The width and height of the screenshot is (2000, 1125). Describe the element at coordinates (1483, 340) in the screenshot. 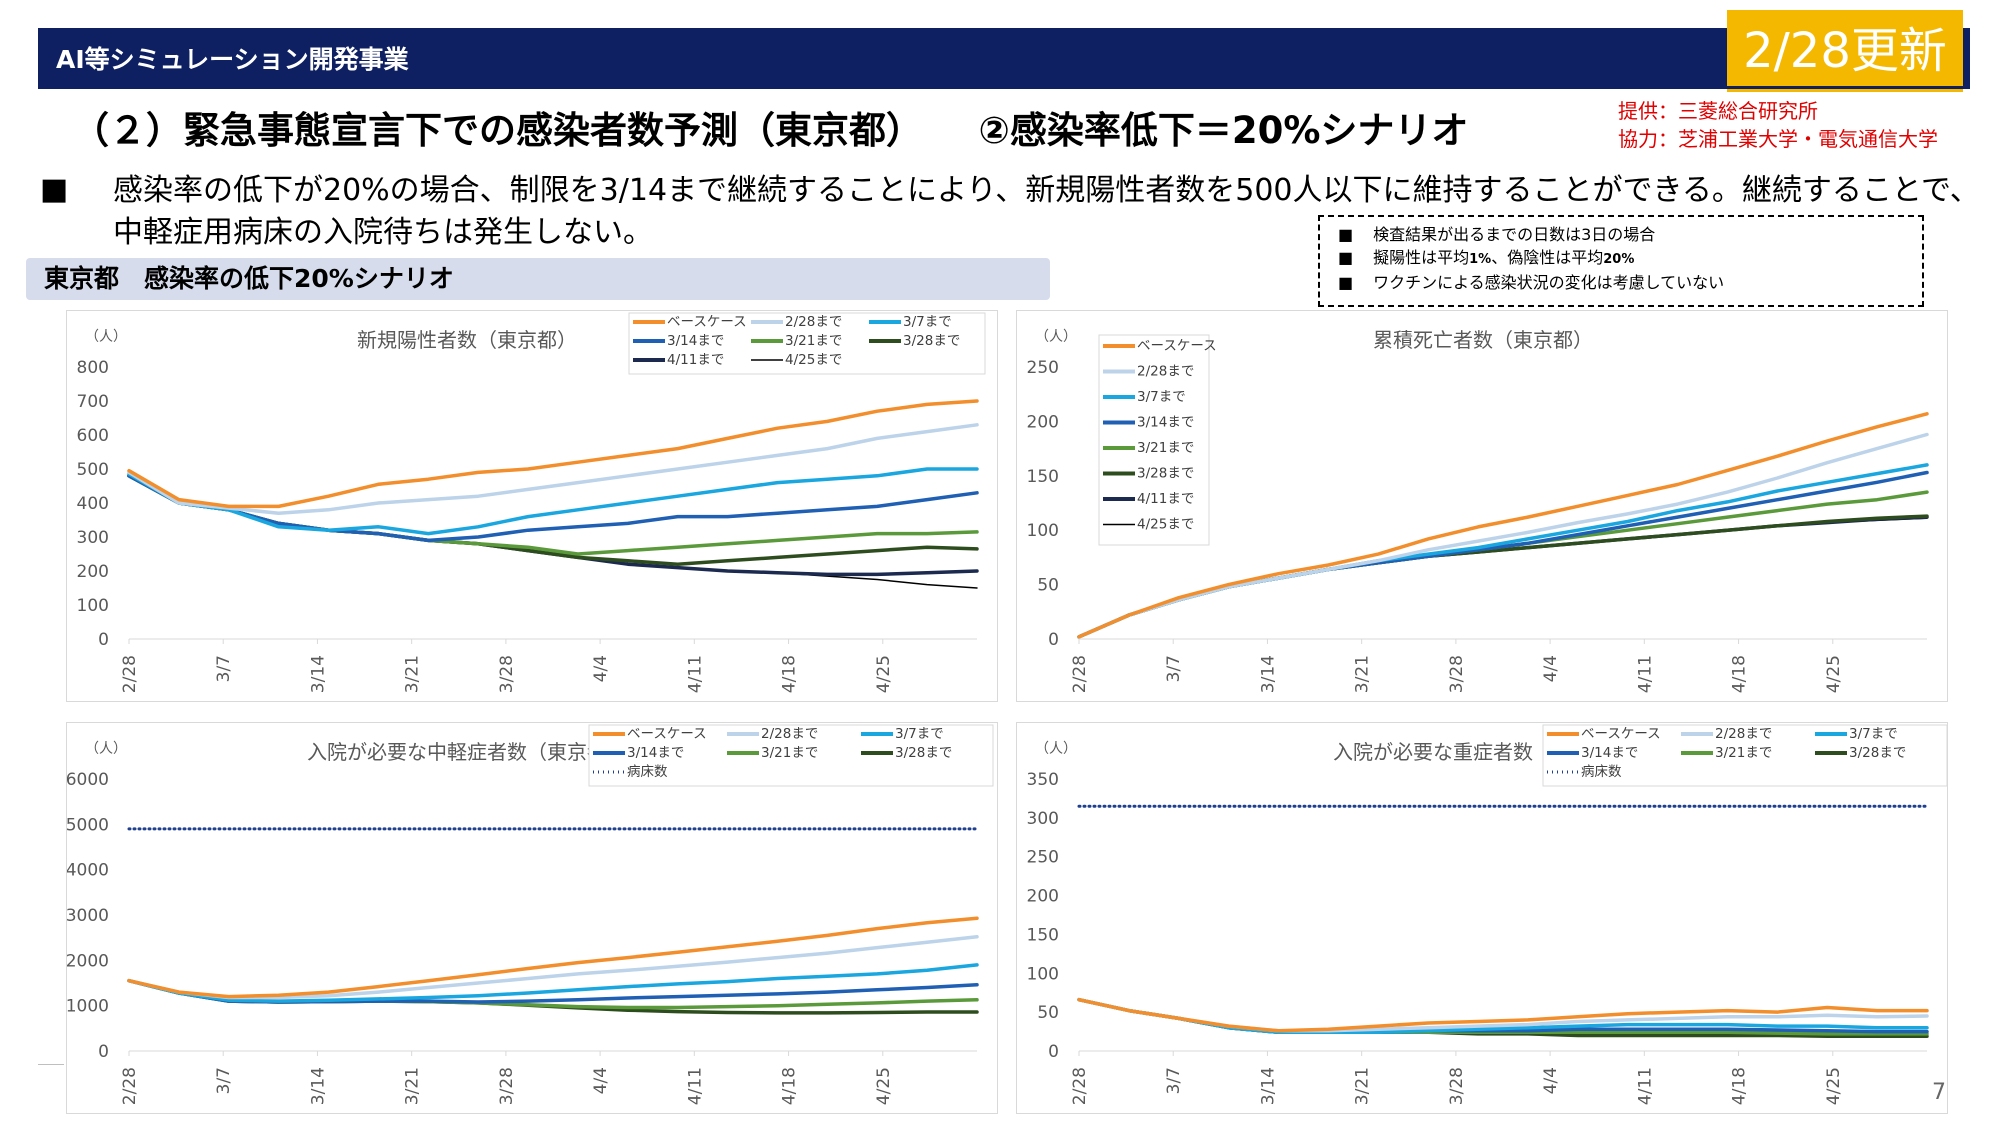

I see `chart-title: 累積死亡者数（東京都）` at that location.